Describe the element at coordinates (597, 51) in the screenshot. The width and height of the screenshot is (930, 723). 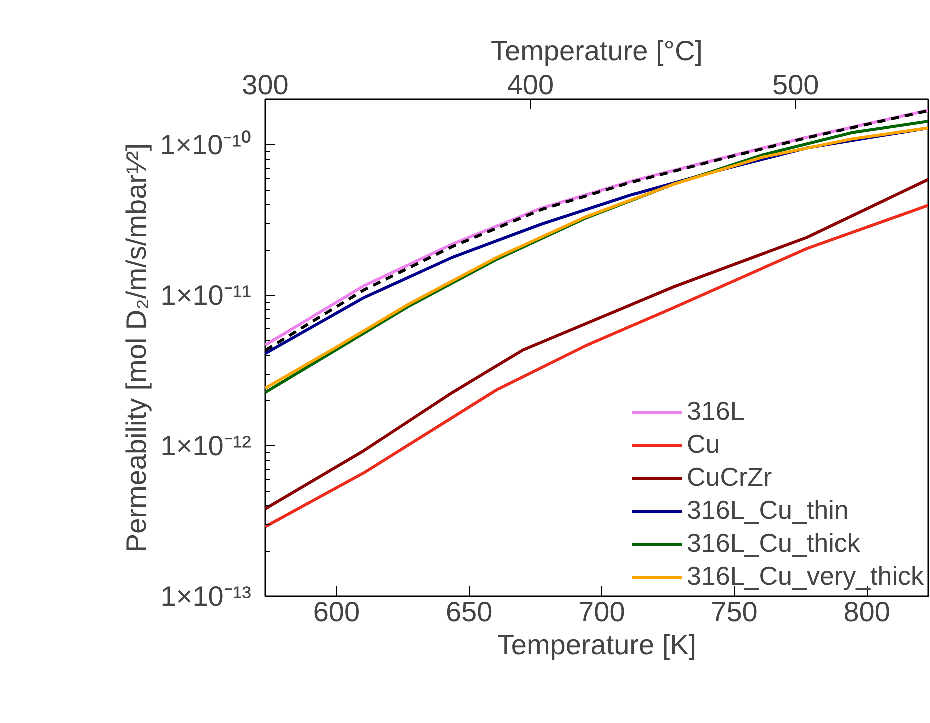
I see `x2-axis-title: Temperature [°C]` at that location.